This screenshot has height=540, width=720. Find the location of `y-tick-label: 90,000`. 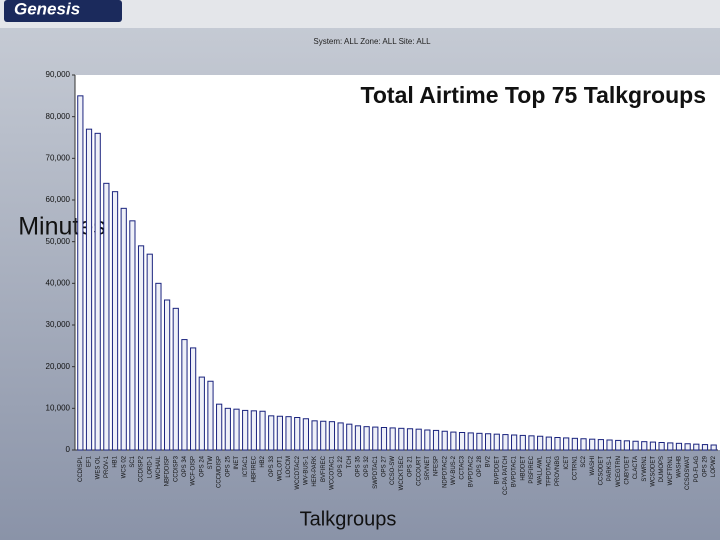

y-tick-label: 90,000 is located at coordinates (58, 74).